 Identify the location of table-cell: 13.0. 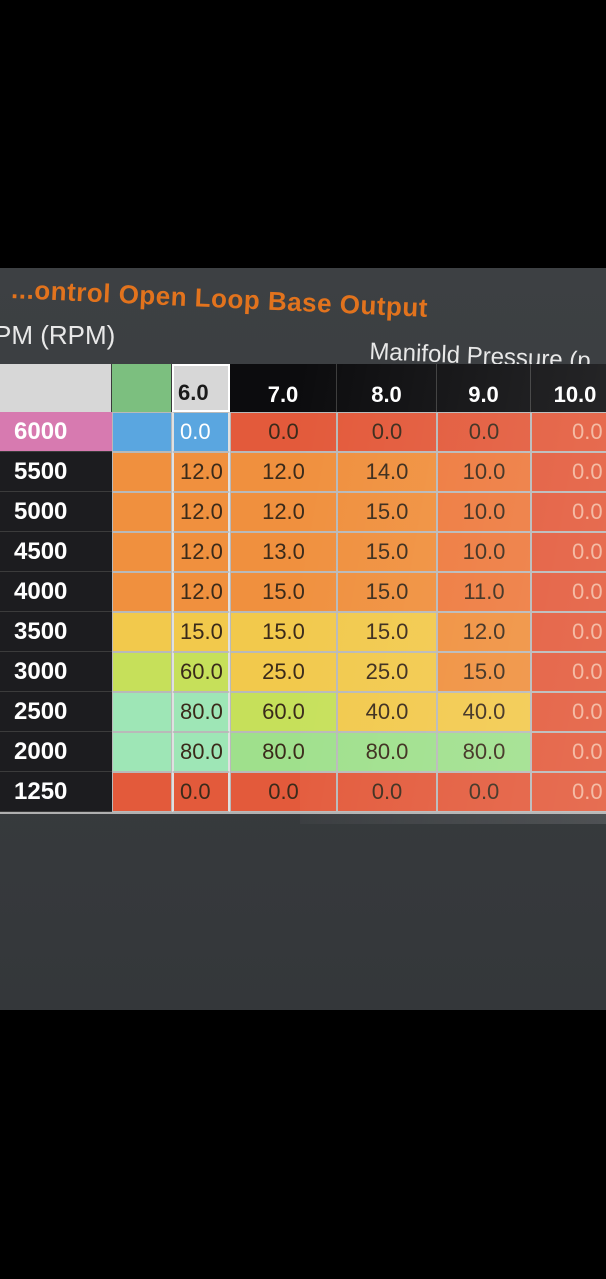
(283, 552).